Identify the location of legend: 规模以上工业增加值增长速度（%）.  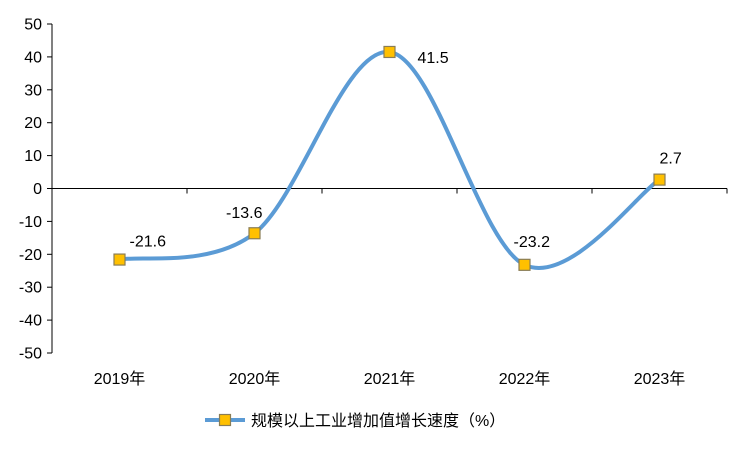
(355, 421).